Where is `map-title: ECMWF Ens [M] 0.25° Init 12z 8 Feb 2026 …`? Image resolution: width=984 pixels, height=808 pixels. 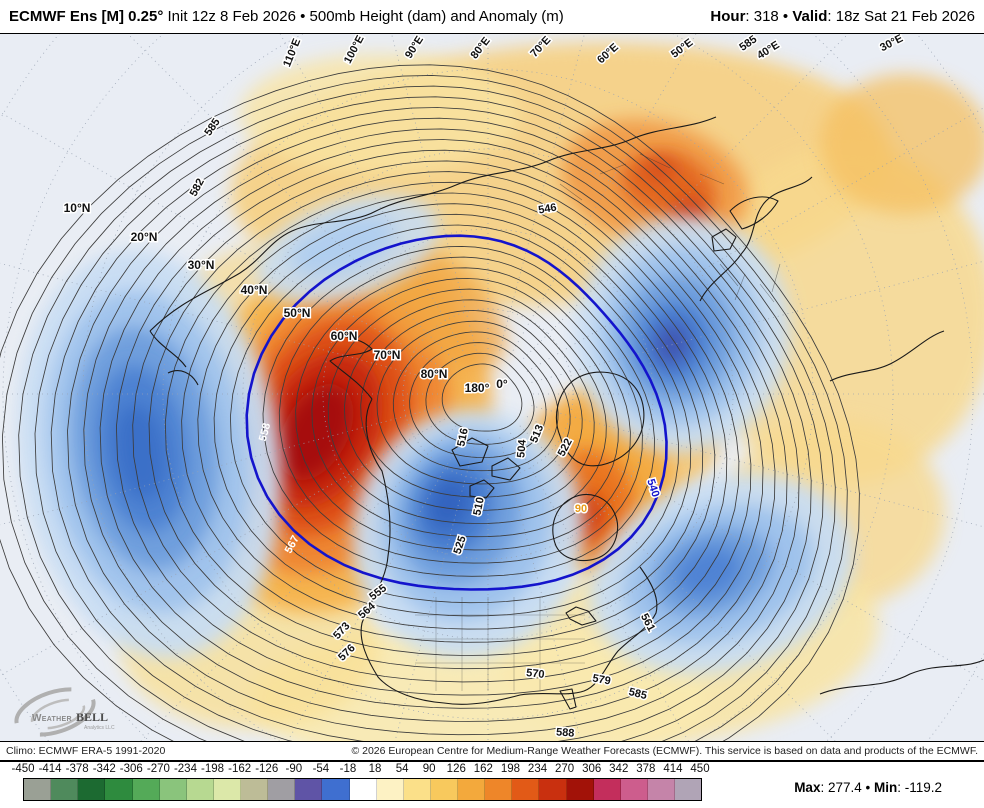
map-title: ECMWF Ens [M] 0.25° Init 12z 8 Feb 2026 … is located at coordinates (286, 16).